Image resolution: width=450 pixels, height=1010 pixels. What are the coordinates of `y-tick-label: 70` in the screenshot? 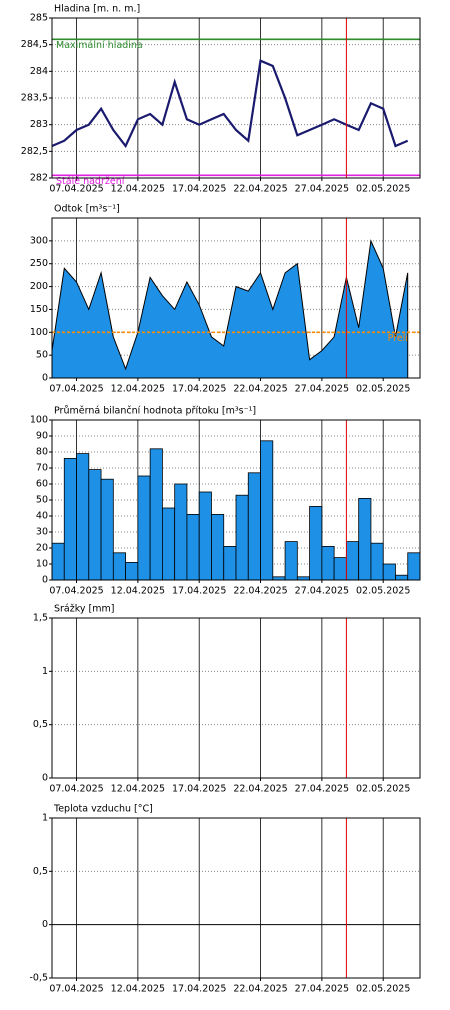 It's located at (42, 468).